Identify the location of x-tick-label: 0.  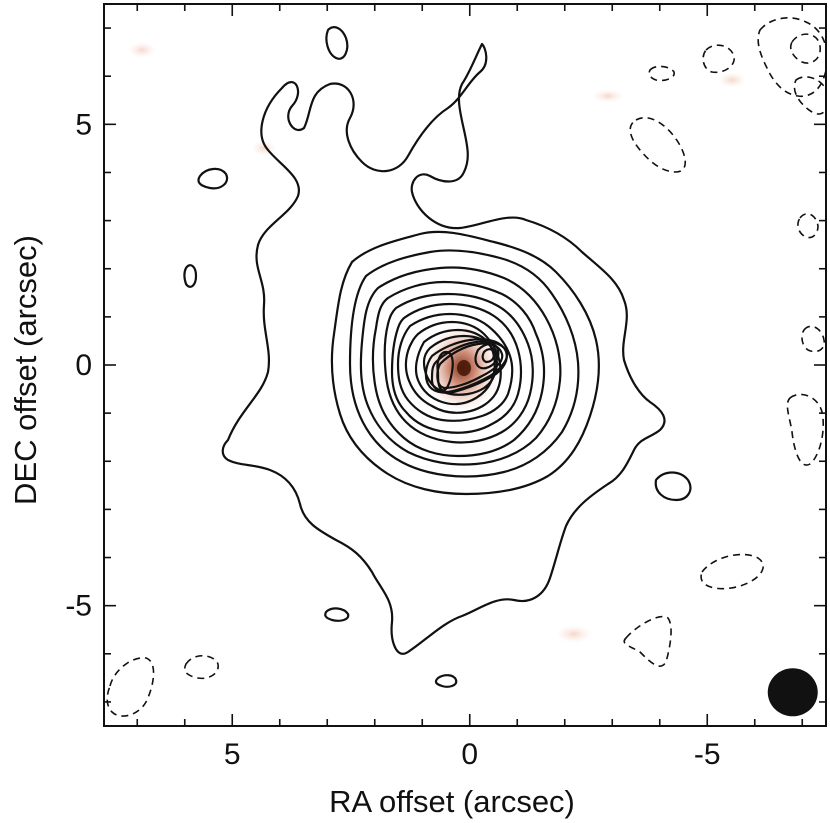
(469, 754).